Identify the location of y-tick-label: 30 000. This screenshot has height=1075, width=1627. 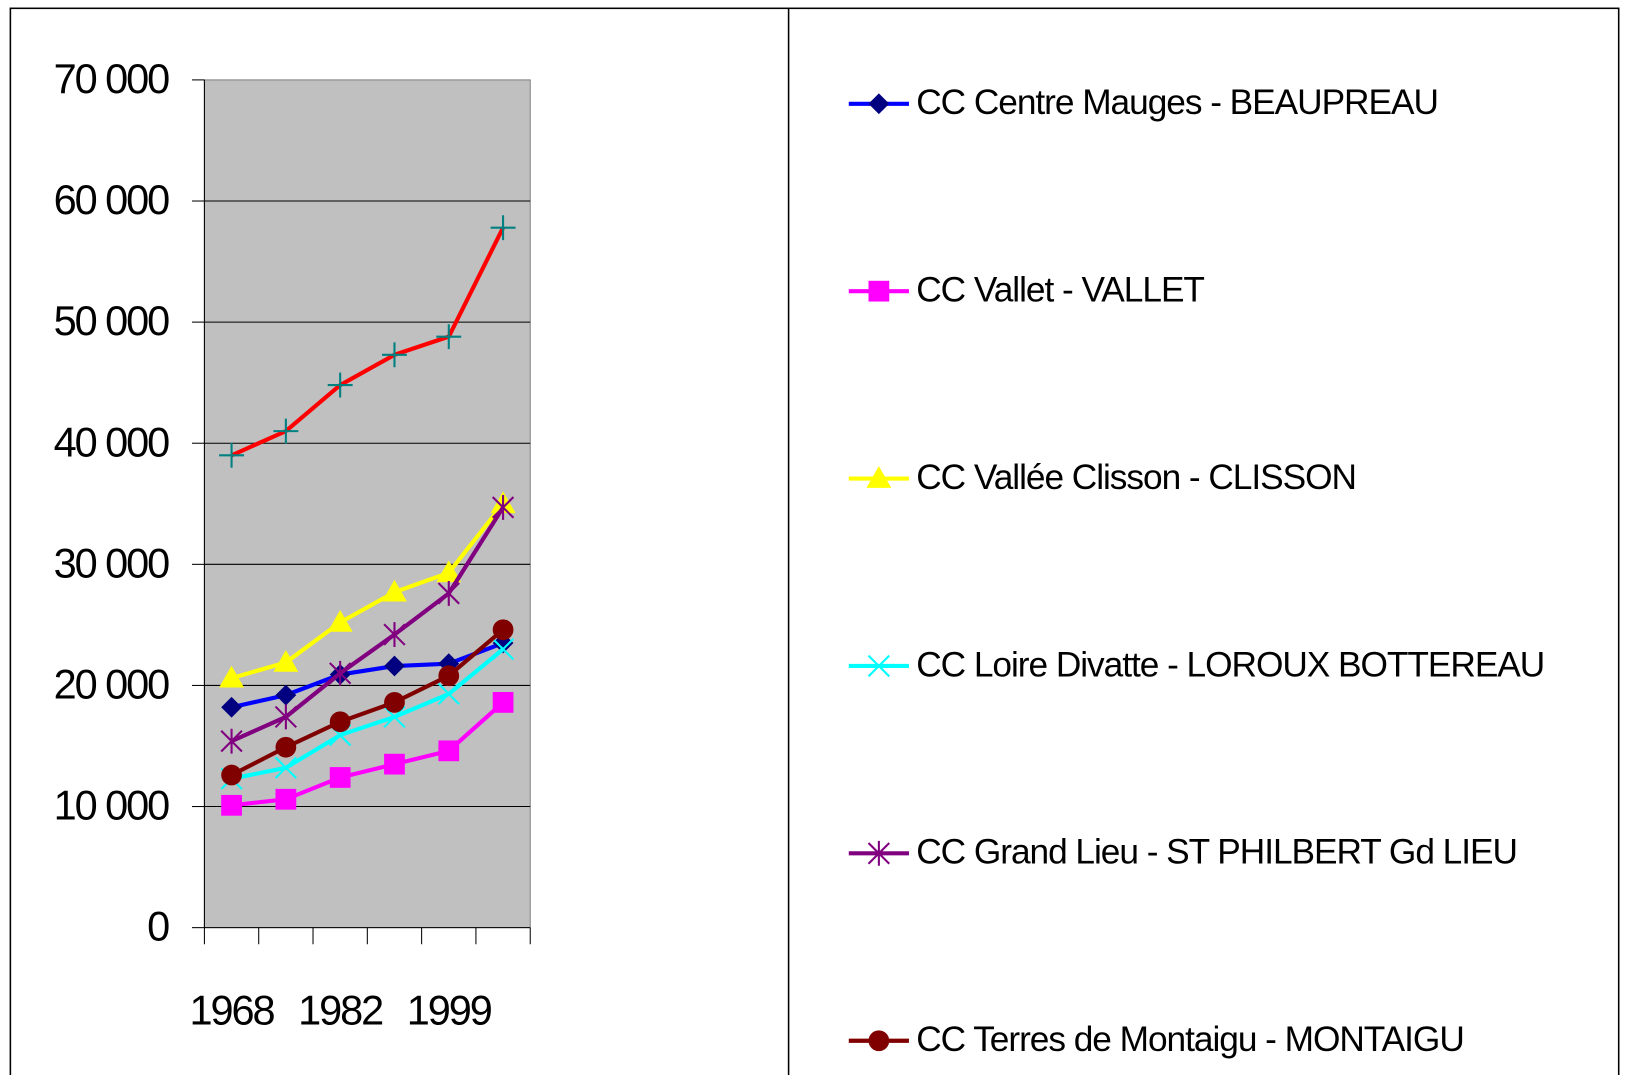
(111, 562).